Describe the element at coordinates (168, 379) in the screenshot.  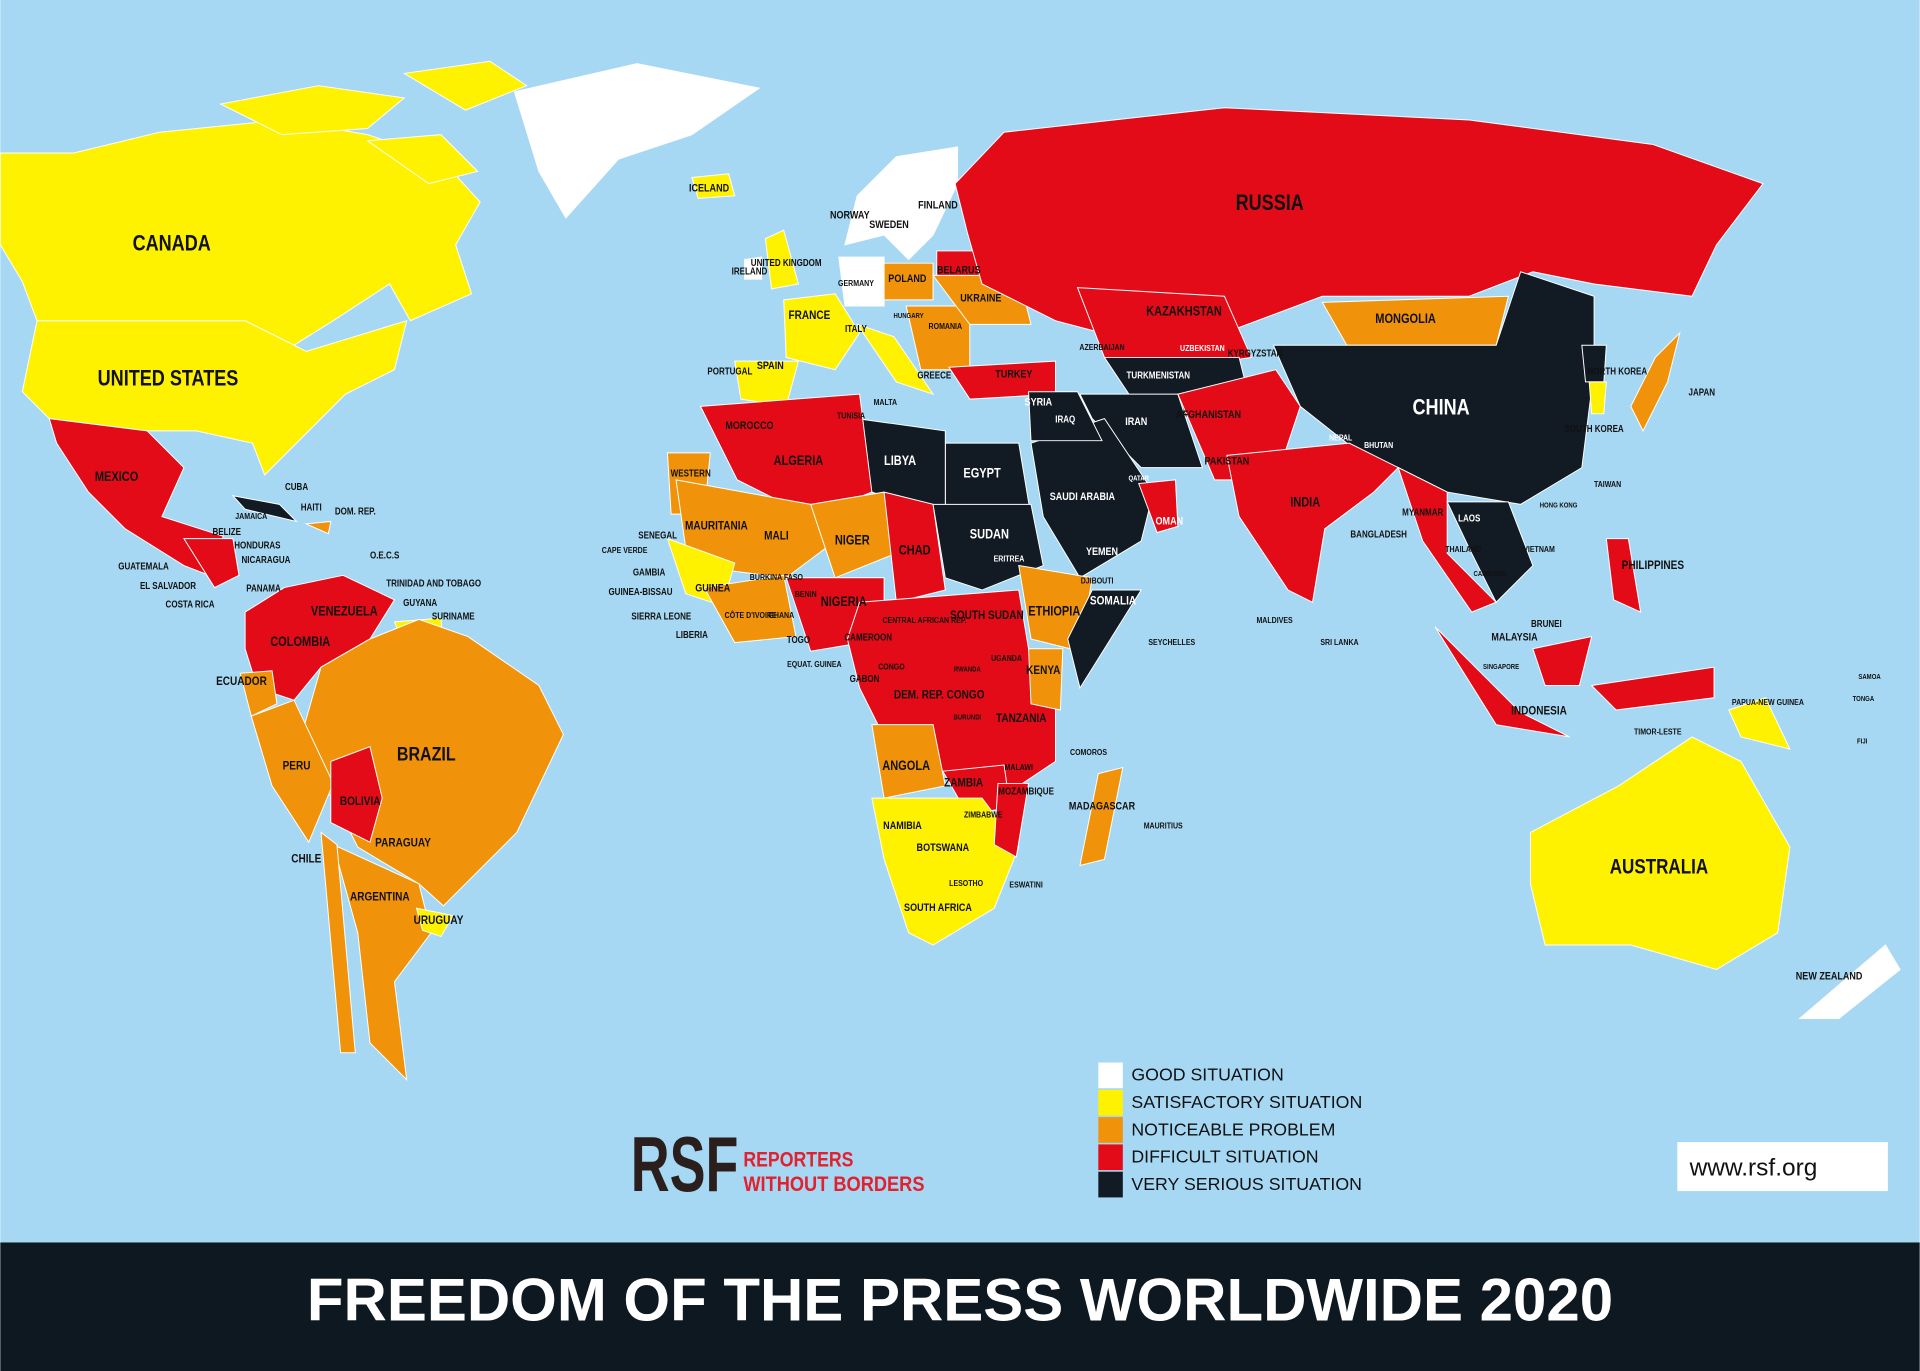
I see `country-label: UNITED STATES` at that location.